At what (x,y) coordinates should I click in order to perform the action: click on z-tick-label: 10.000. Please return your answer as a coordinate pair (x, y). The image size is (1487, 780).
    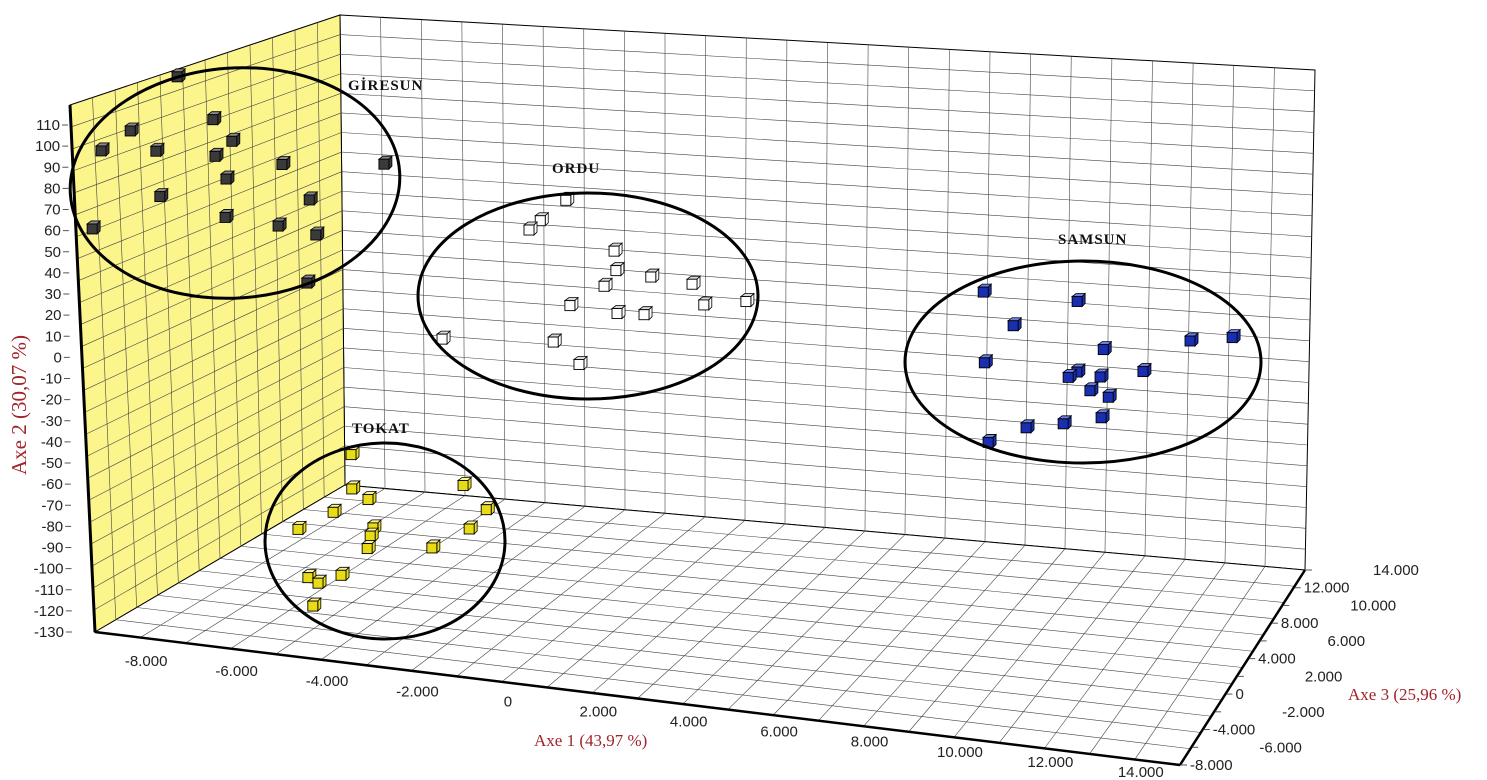
    Looking at the image, I should click on (1373, 605).